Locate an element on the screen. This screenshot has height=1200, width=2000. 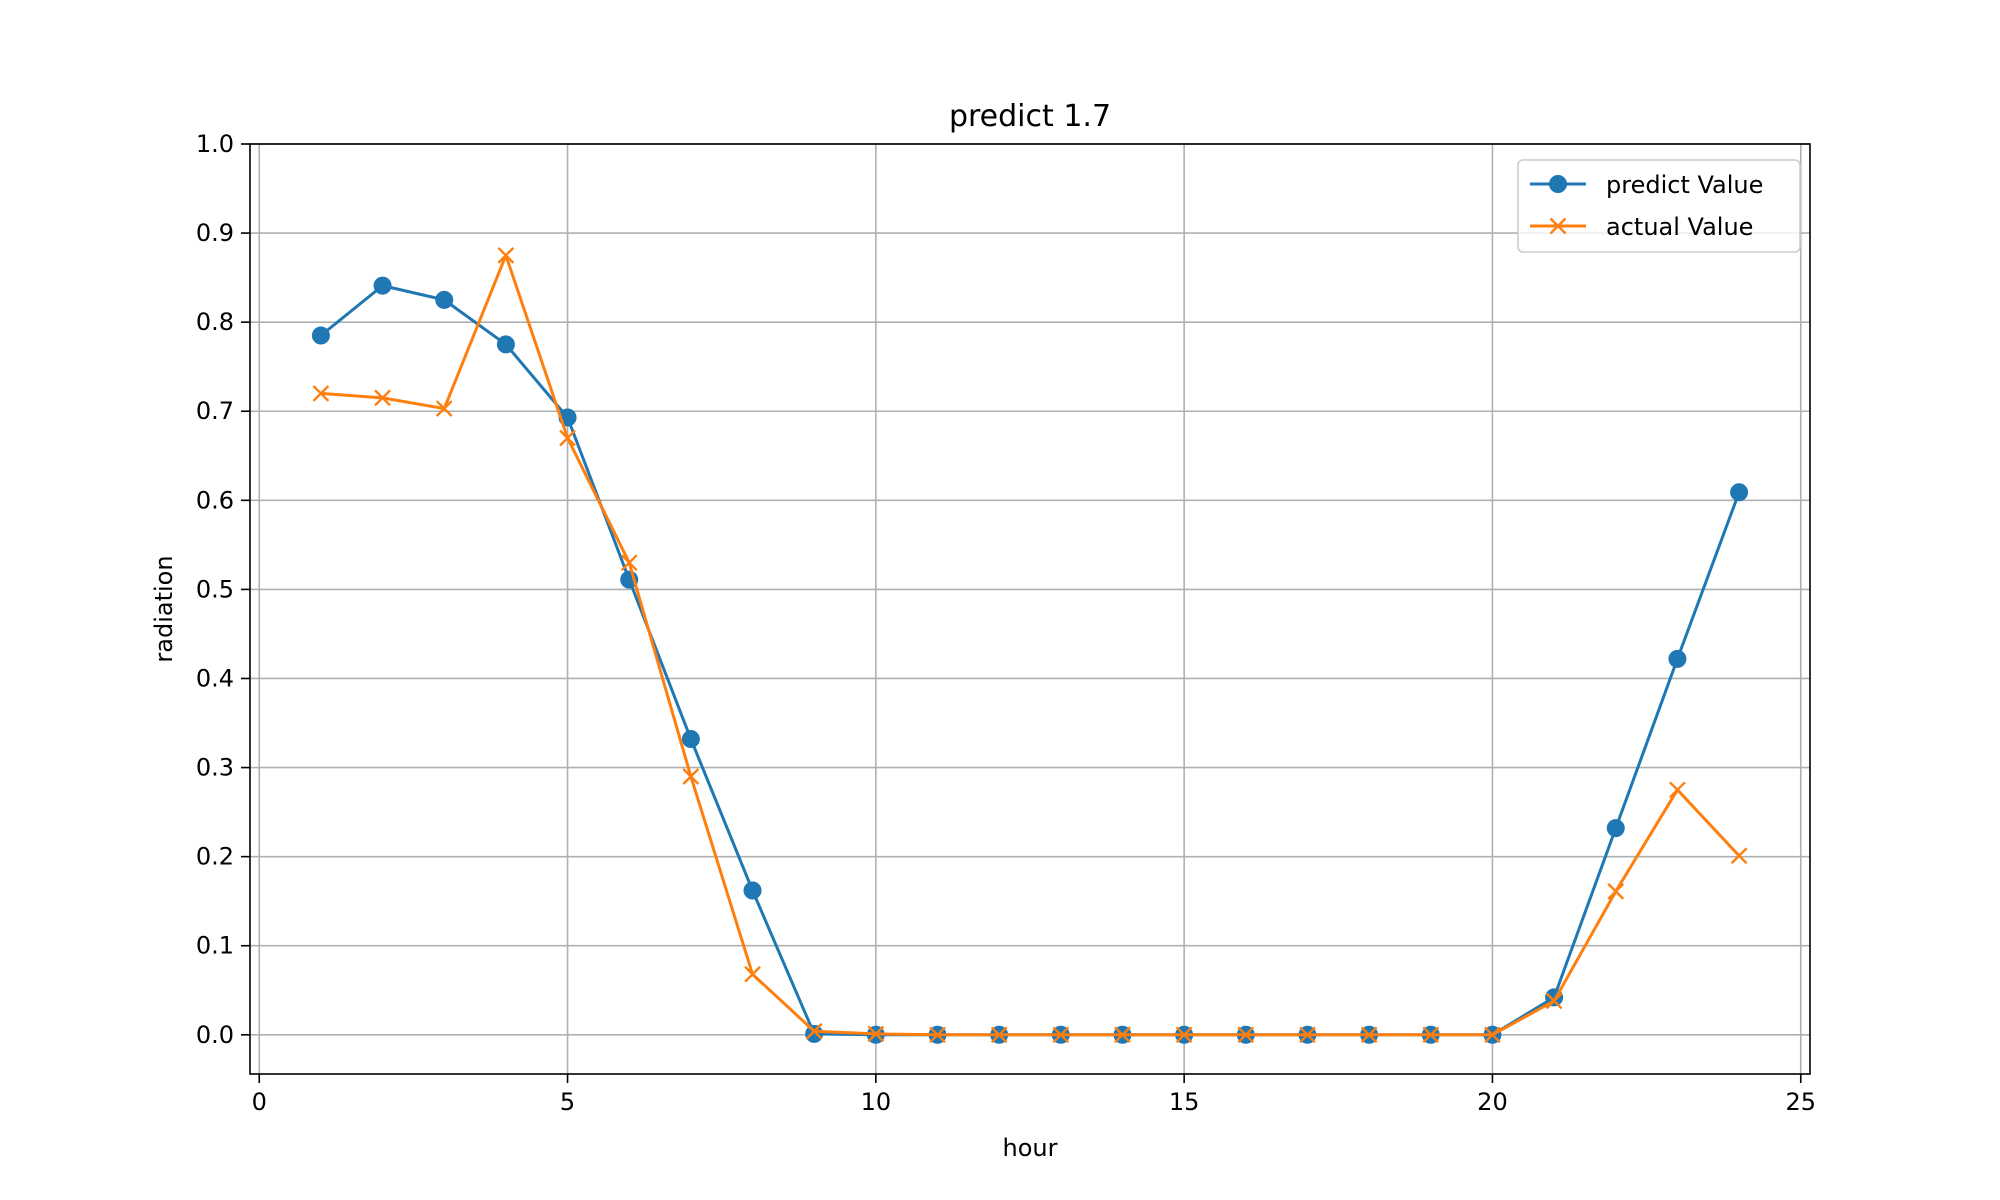
x-tick-label: 10 is located at coordinates (876, 1102).